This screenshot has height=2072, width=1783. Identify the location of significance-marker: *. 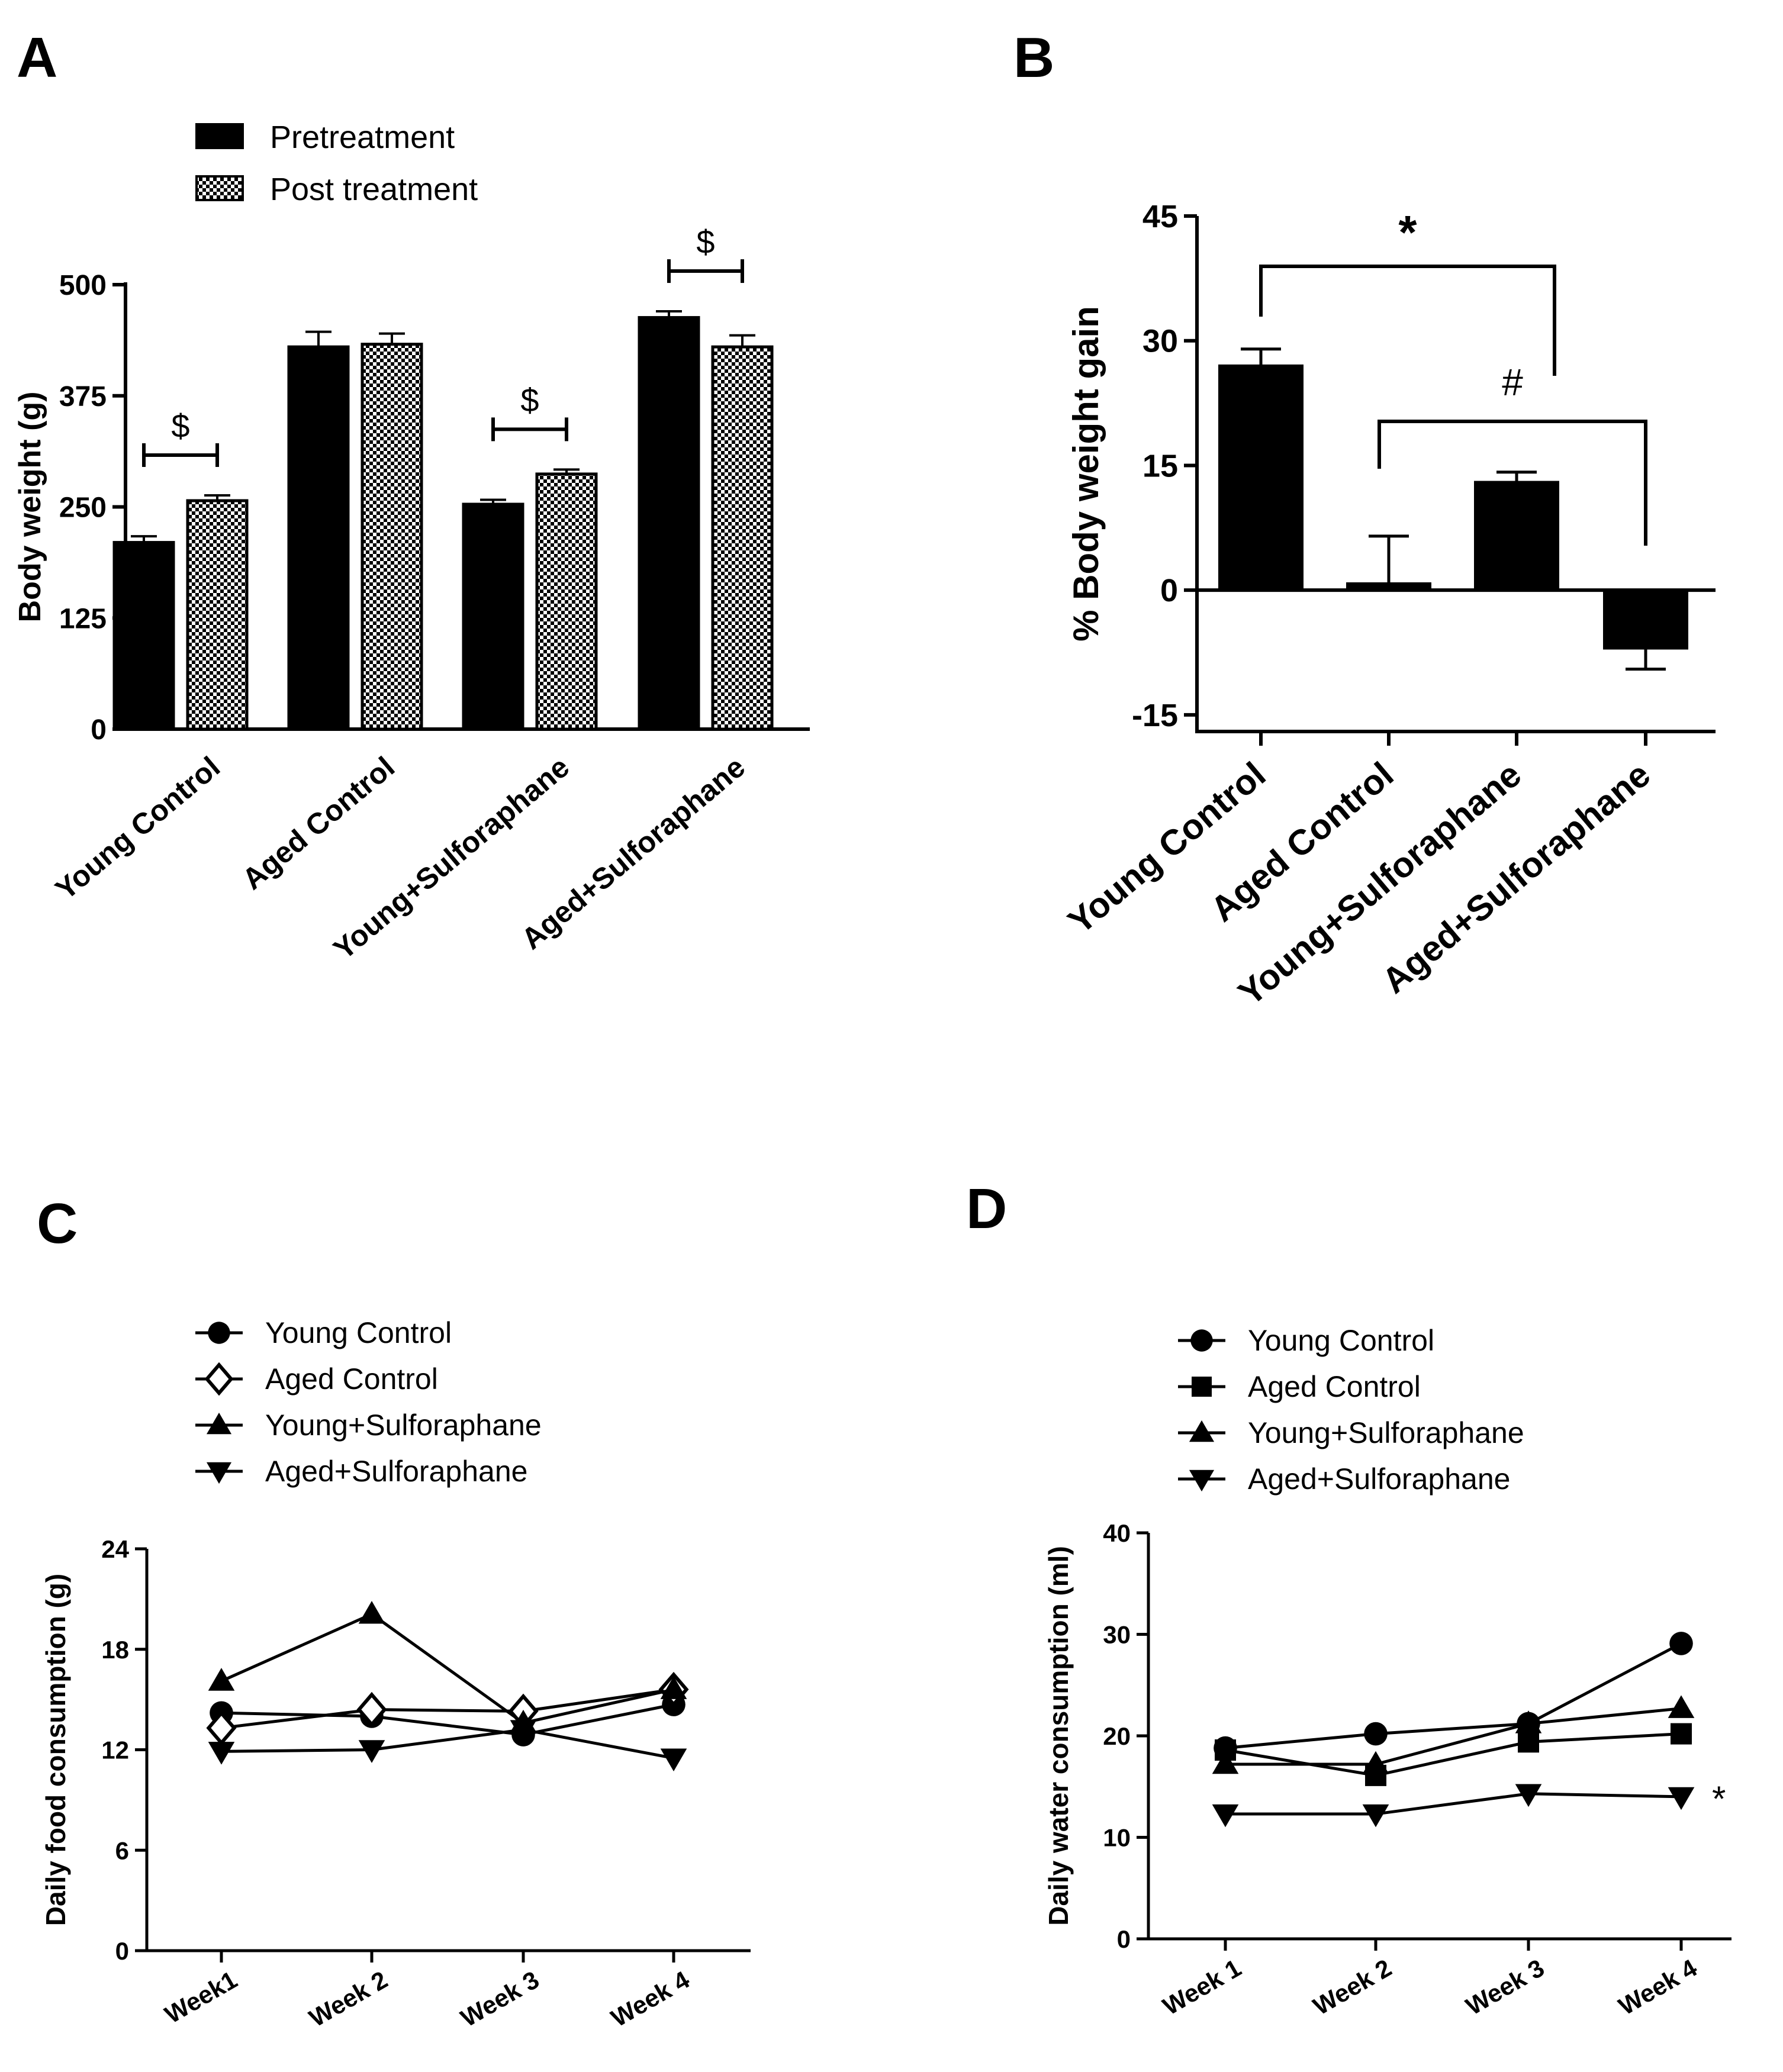
(1408, 232).